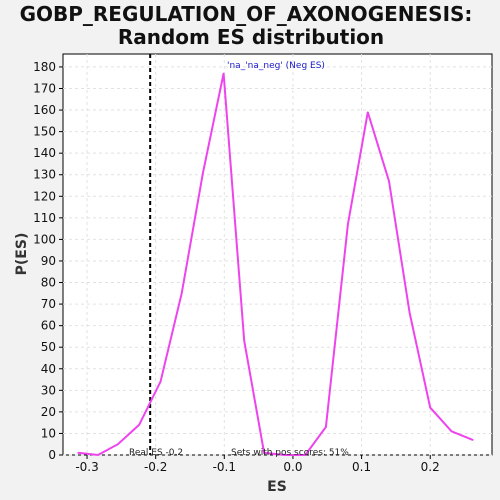 The width and height of the screenshot is (500, 500). Describe the element at coordinates (155, 467) in the screenshot. I see `x-tick-label: -0.2` at that location.